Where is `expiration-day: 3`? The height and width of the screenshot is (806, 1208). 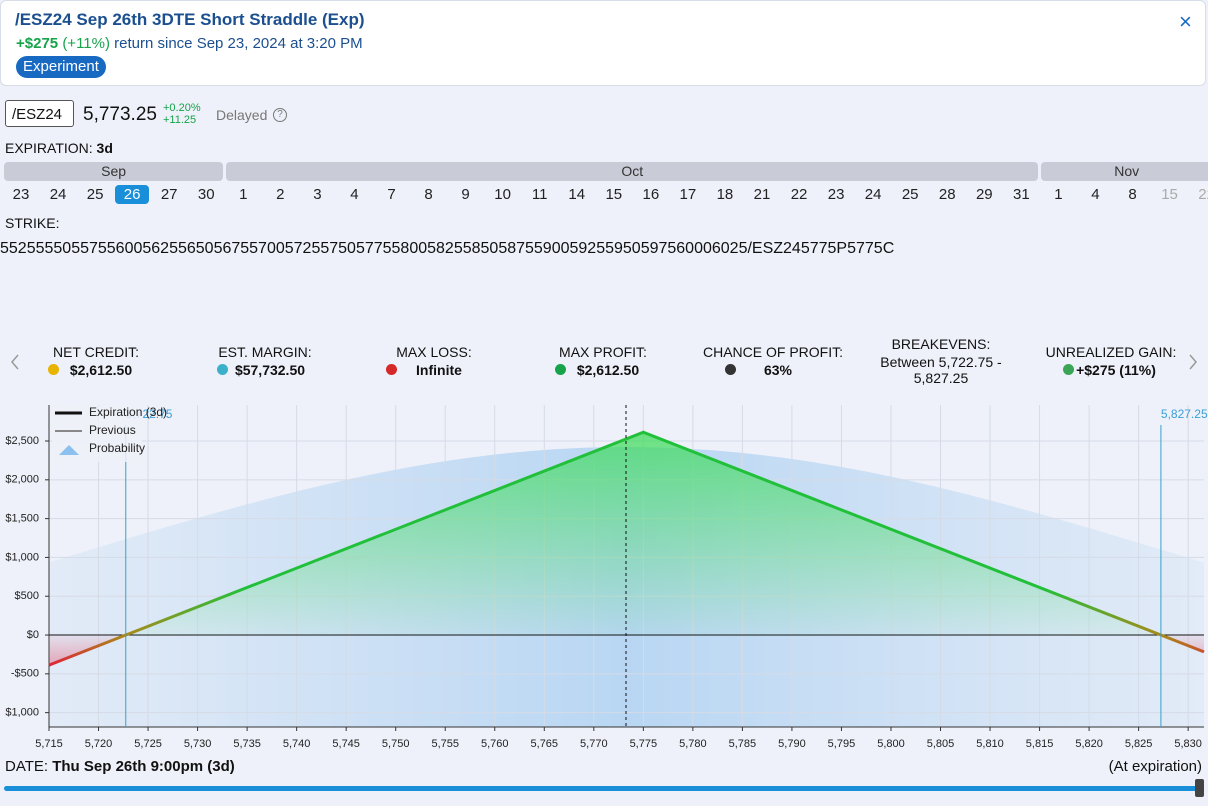 expiration-day: 3 is located at coordinates (317, 194).